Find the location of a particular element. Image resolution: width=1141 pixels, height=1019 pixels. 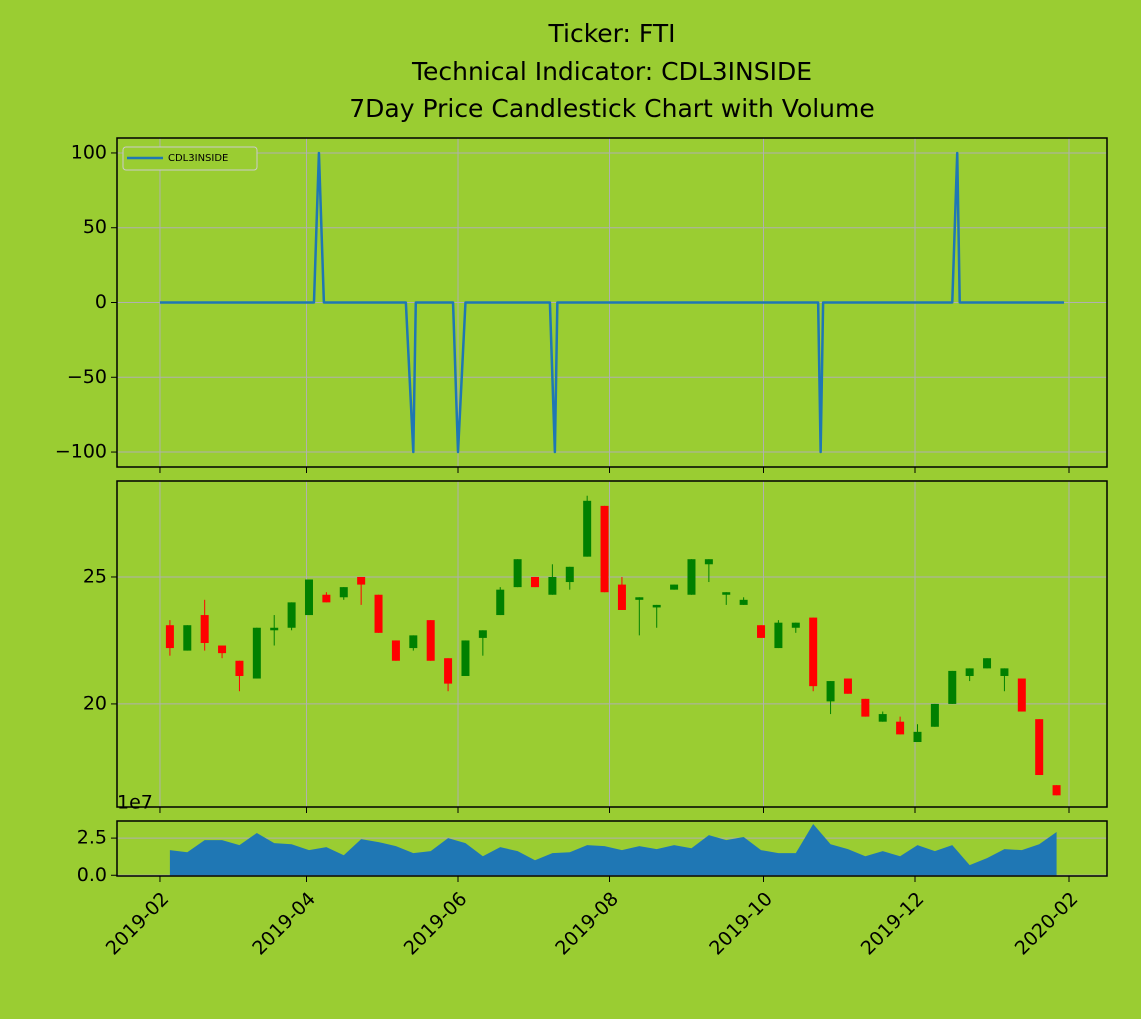

y-tick-label: 25 is located at coordinates (95, 576).